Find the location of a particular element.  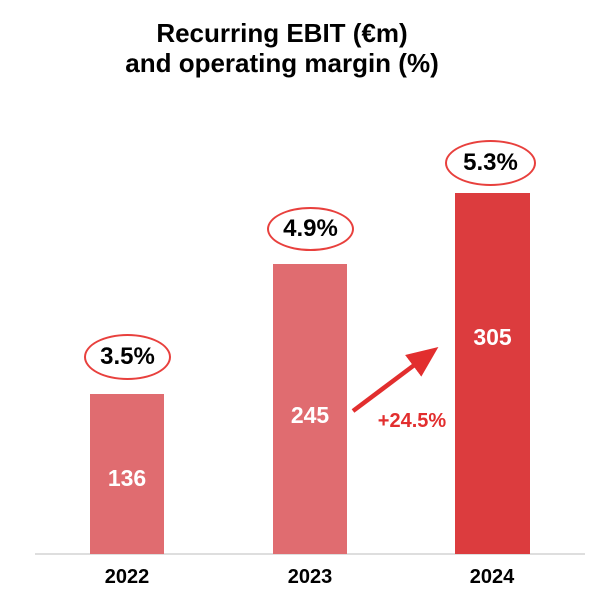

margin-label-2022: 3.5% is located at coordinates (127, 356).